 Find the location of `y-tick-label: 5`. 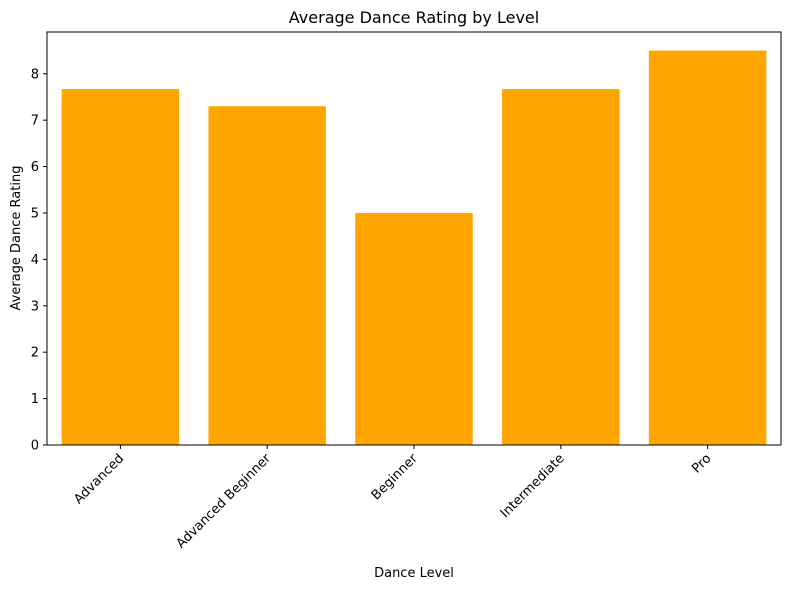

y-tick-label: 5 is located at coordinates (35, 213).